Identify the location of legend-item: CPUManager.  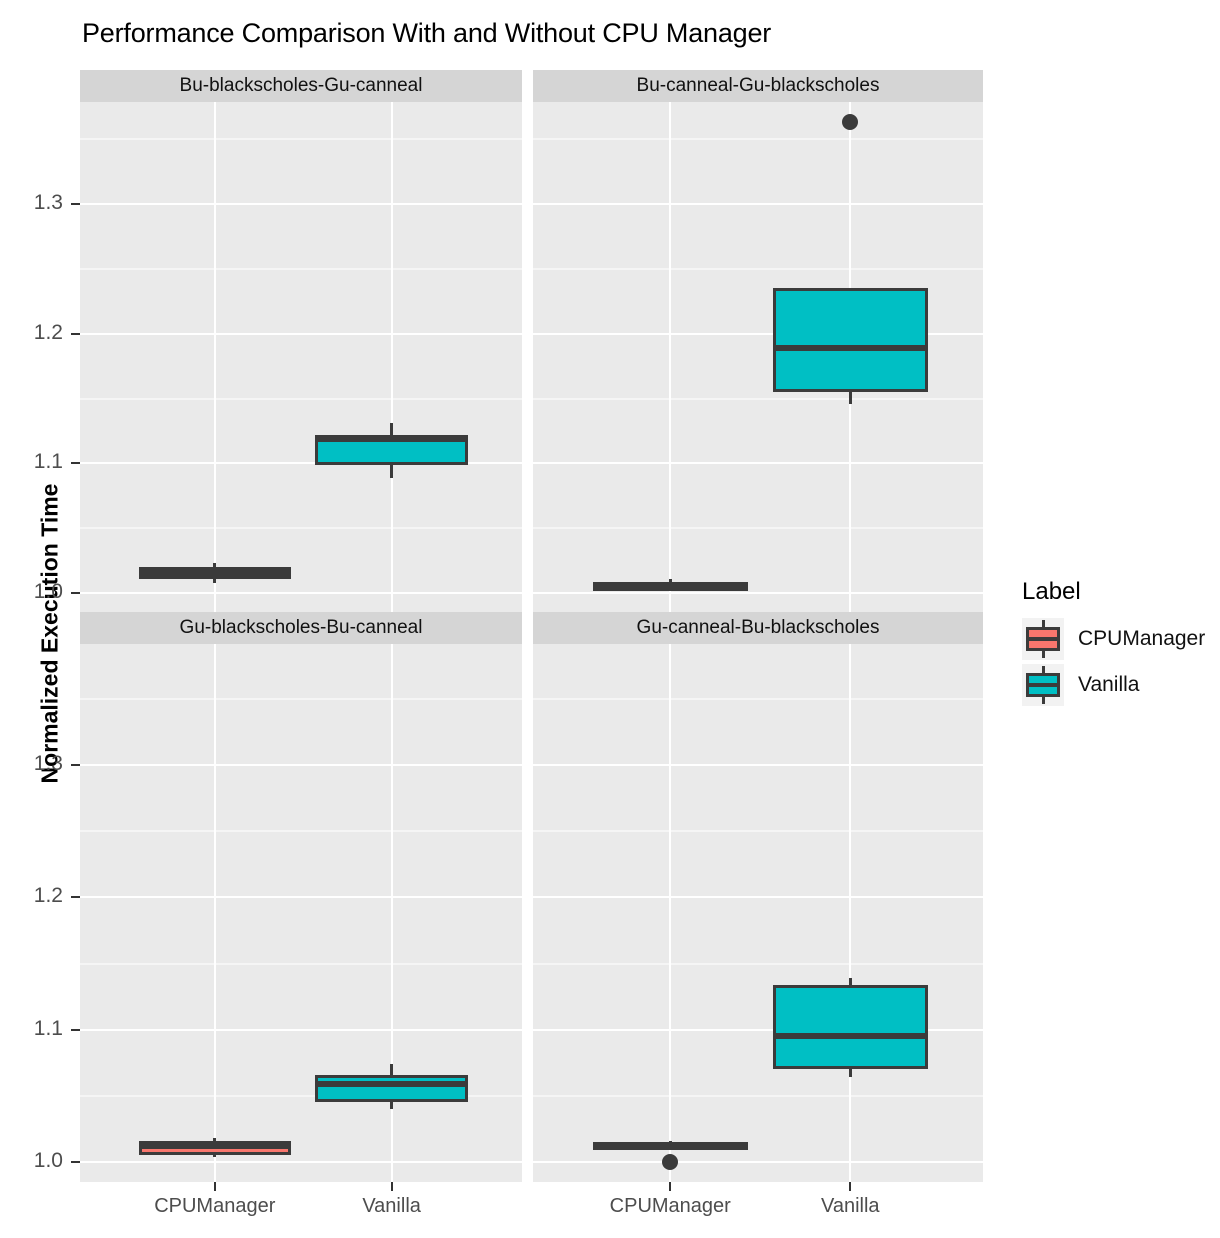
(1113, 639).